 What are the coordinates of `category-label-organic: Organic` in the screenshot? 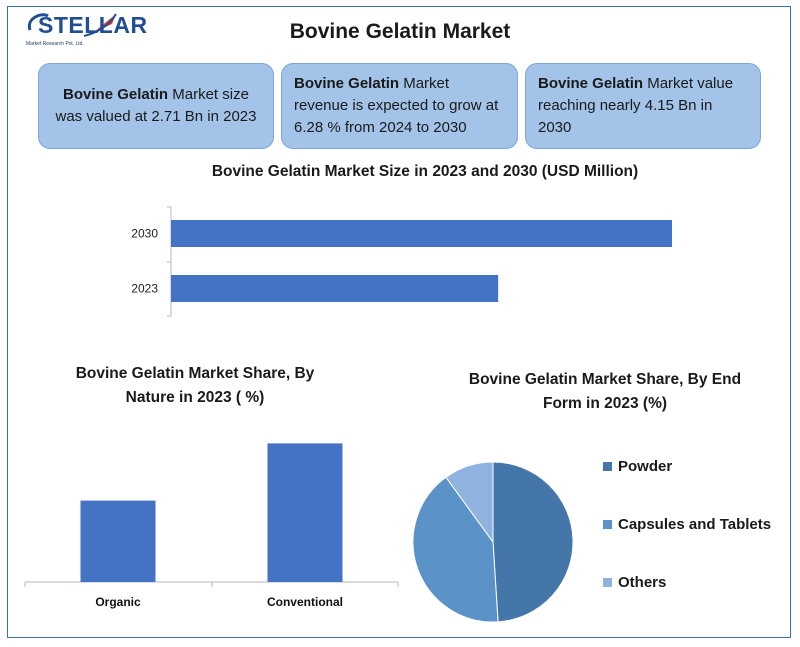 It's located at (118, 602).